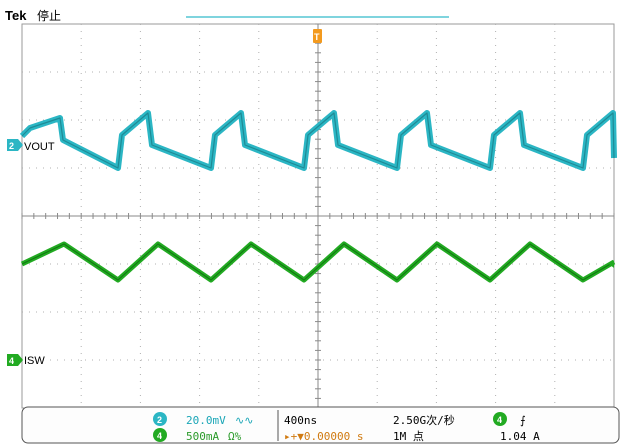 The height and width of the screenshot is (444, 631). I want to click on trigger-source-number: 4, so click(499, 420).